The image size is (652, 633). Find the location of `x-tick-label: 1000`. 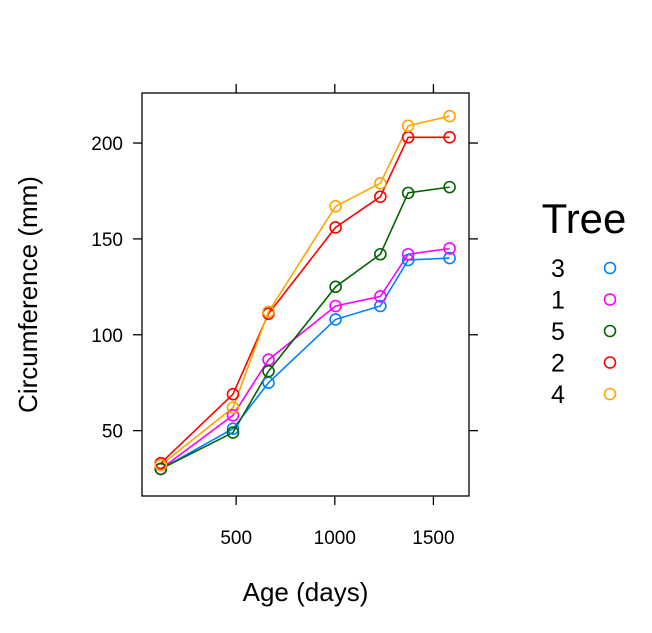

x-tick-label: 1000 is located at coordinates (335, 538).